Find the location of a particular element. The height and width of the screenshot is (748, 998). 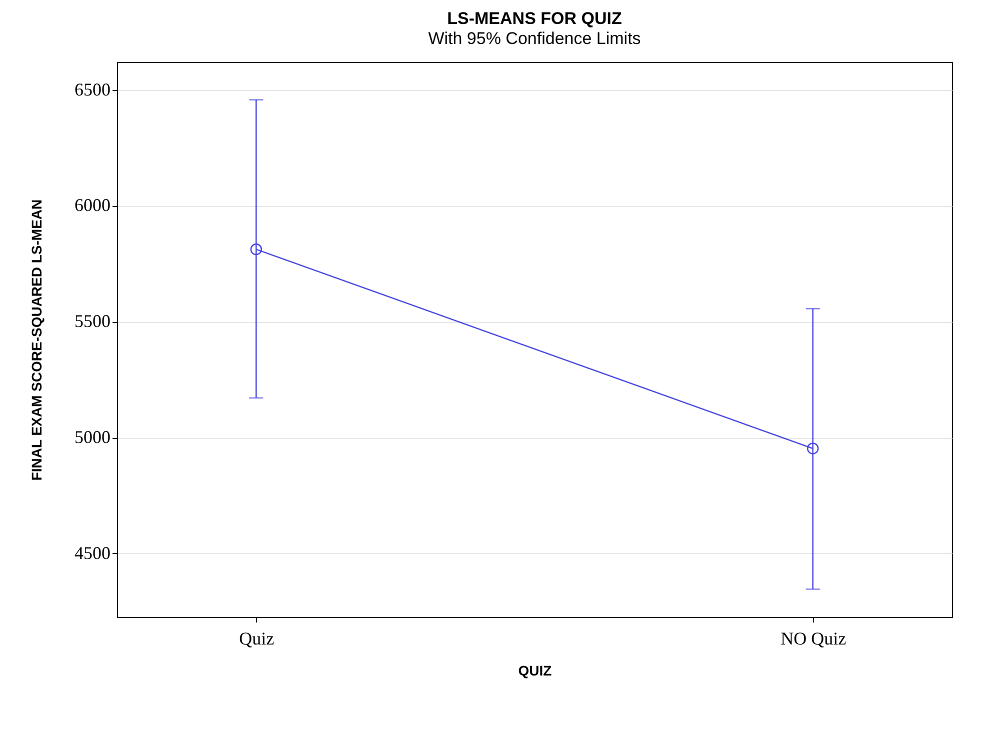

y-tick-label: 6500 is located at coordinates (92, 89).